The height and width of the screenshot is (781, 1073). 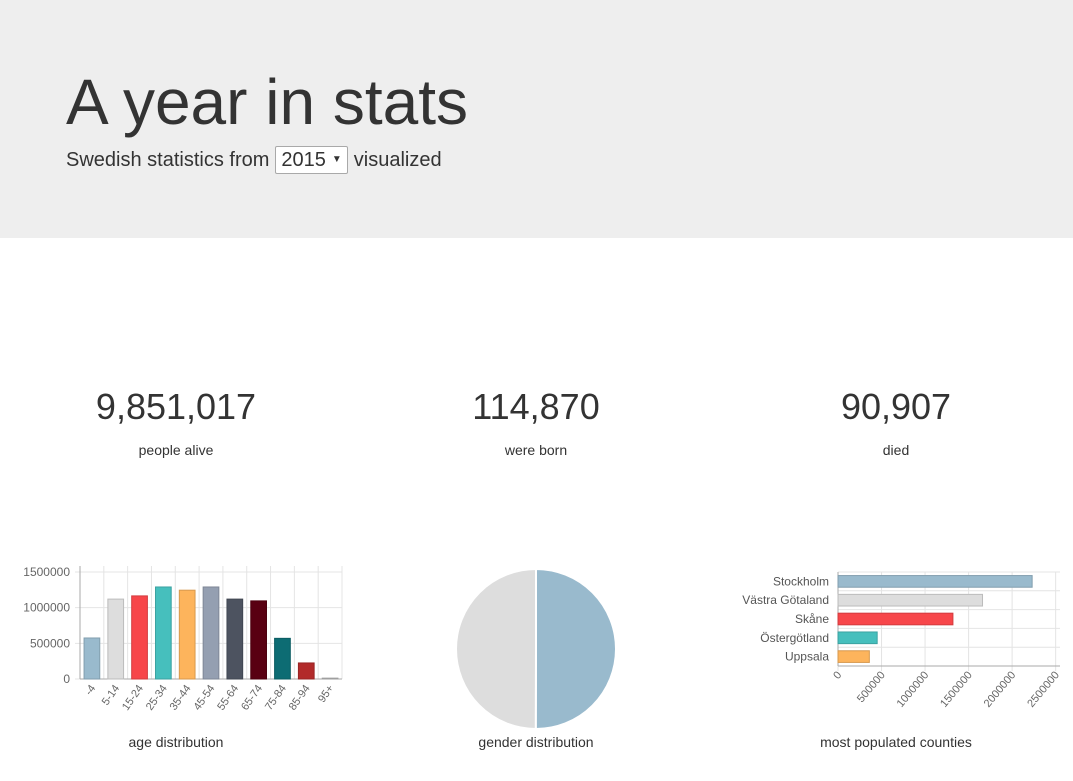 I want to click on x-tick-label: 65-74, so click(x=252, y=698).